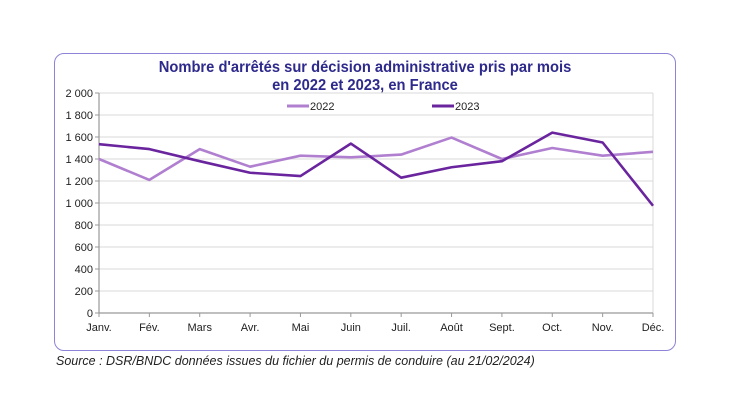 The width and height of the screenshot is (750, 417). I want to click on x-tick-label: Déc., so click(653, 328).